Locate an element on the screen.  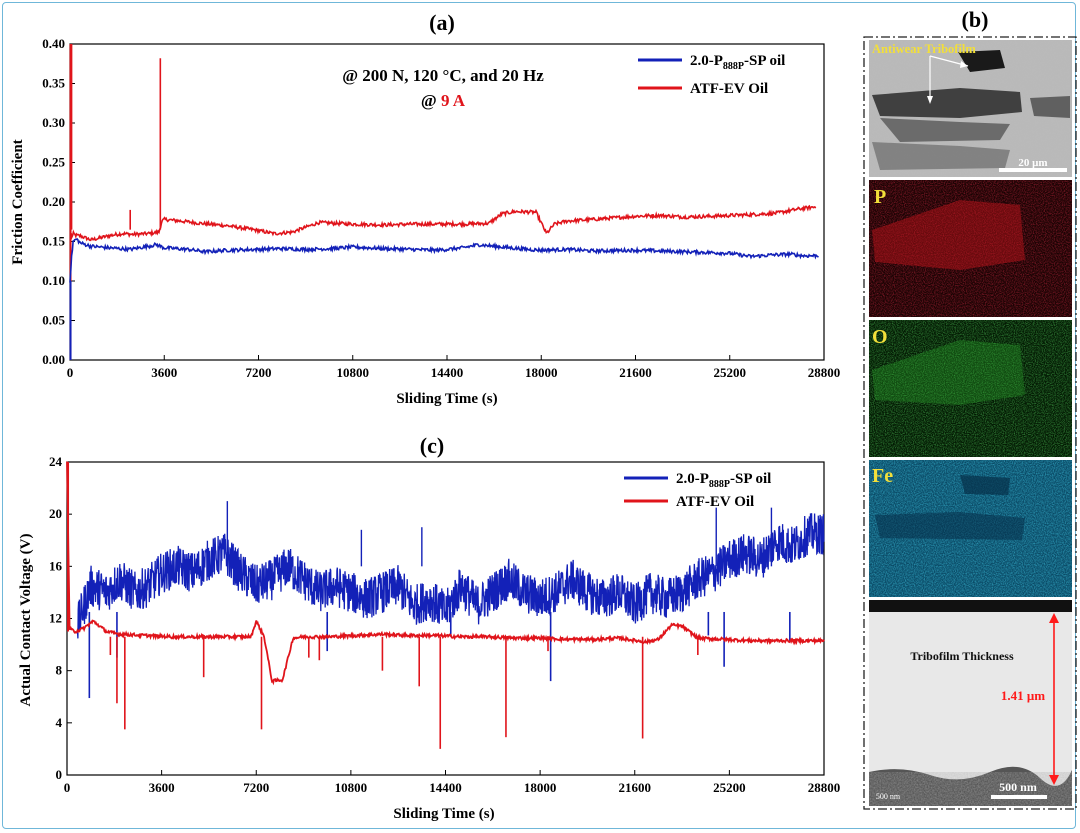
panel-a-x-tick-label: 10800 is located at coordinates (353, 372).